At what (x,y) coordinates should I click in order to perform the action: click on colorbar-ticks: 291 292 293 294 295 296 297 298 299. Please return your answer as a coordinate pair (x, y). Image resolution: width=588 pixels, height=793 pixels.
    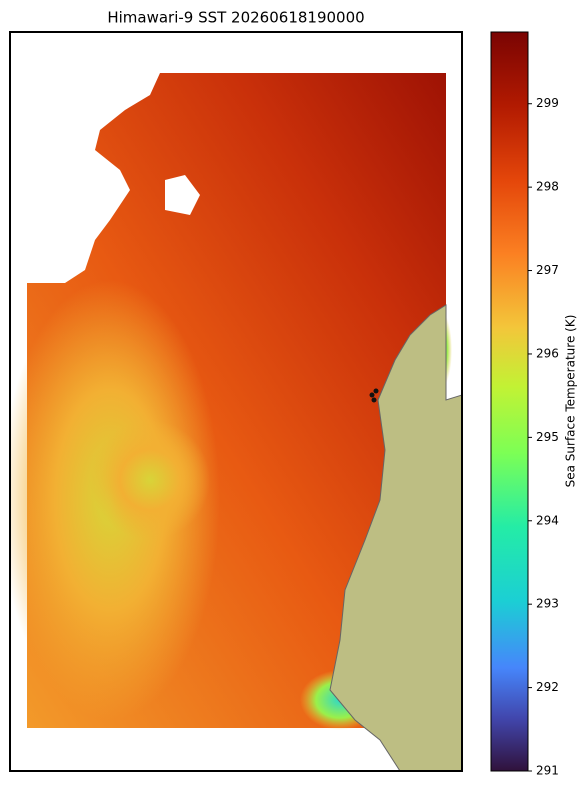
    Looking at the image, I should click on (543, 437).